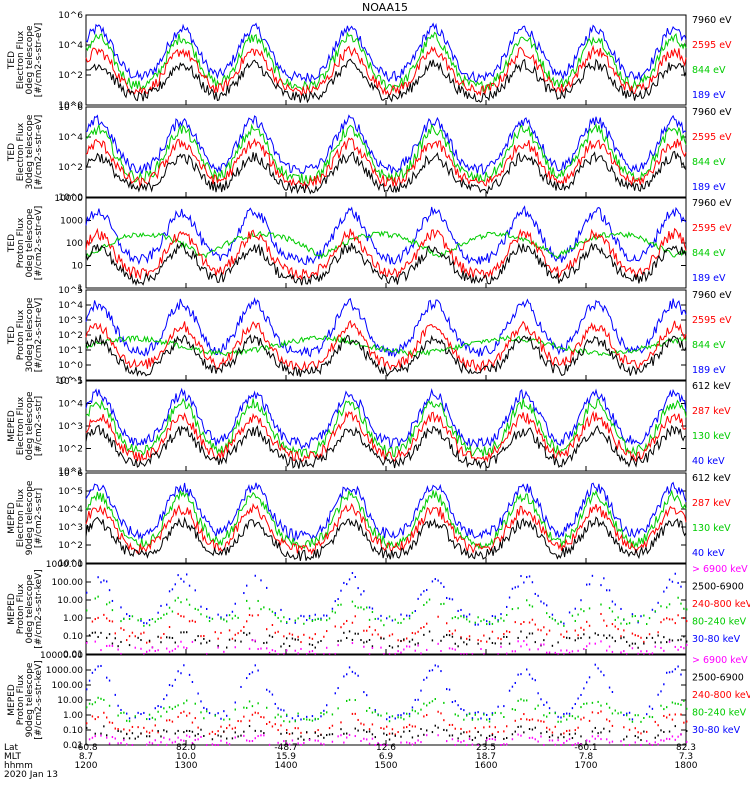 This screenshot has height=800, width=750. I want to click on x-row-label: Lat, so click(11, 748).